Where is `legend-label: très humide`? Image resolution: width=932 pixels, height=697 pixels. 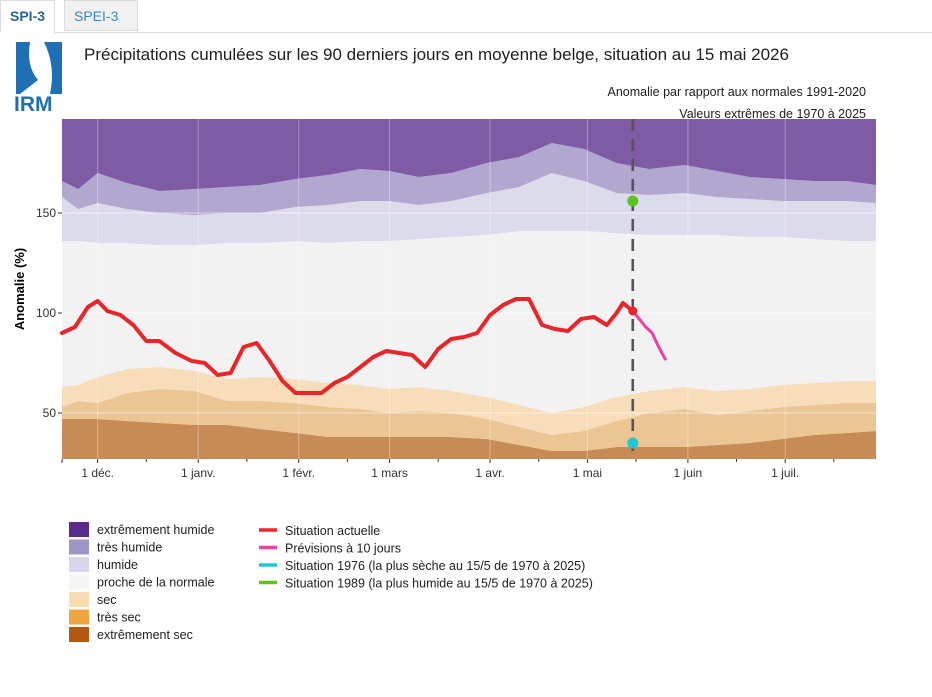
legend-label: très humide is located at coordinates (129, 548).